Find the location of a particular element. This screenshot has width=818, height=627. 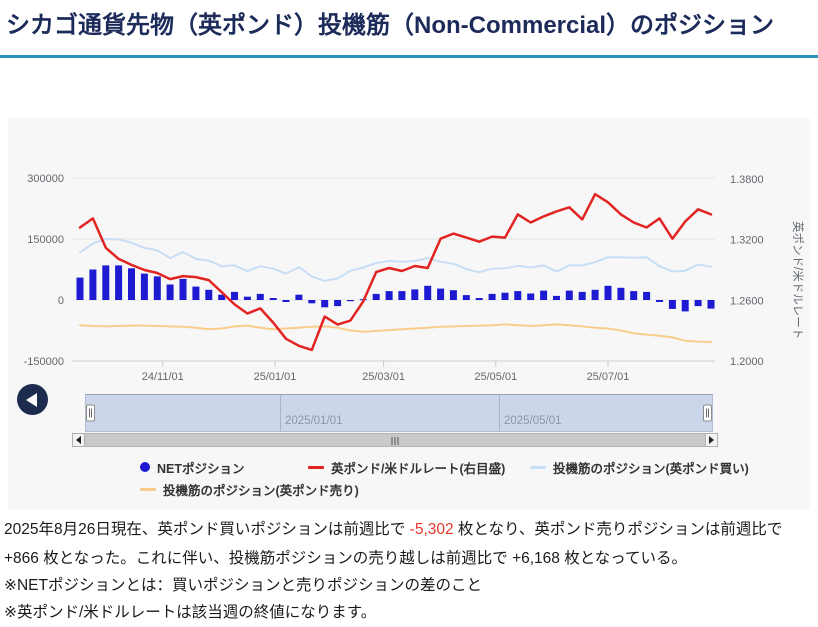

range-navigator: 2025/01/01 2025/05/01 is located at coordinates (399, 413).